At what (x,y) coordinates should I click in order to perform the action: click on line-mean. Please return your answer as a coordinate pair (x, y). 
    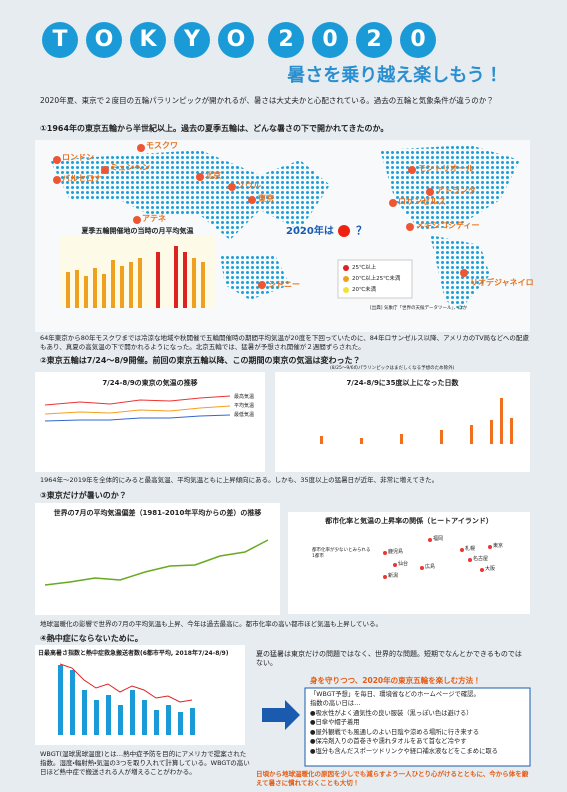
    Looking at the image, I should click on (137, 410).